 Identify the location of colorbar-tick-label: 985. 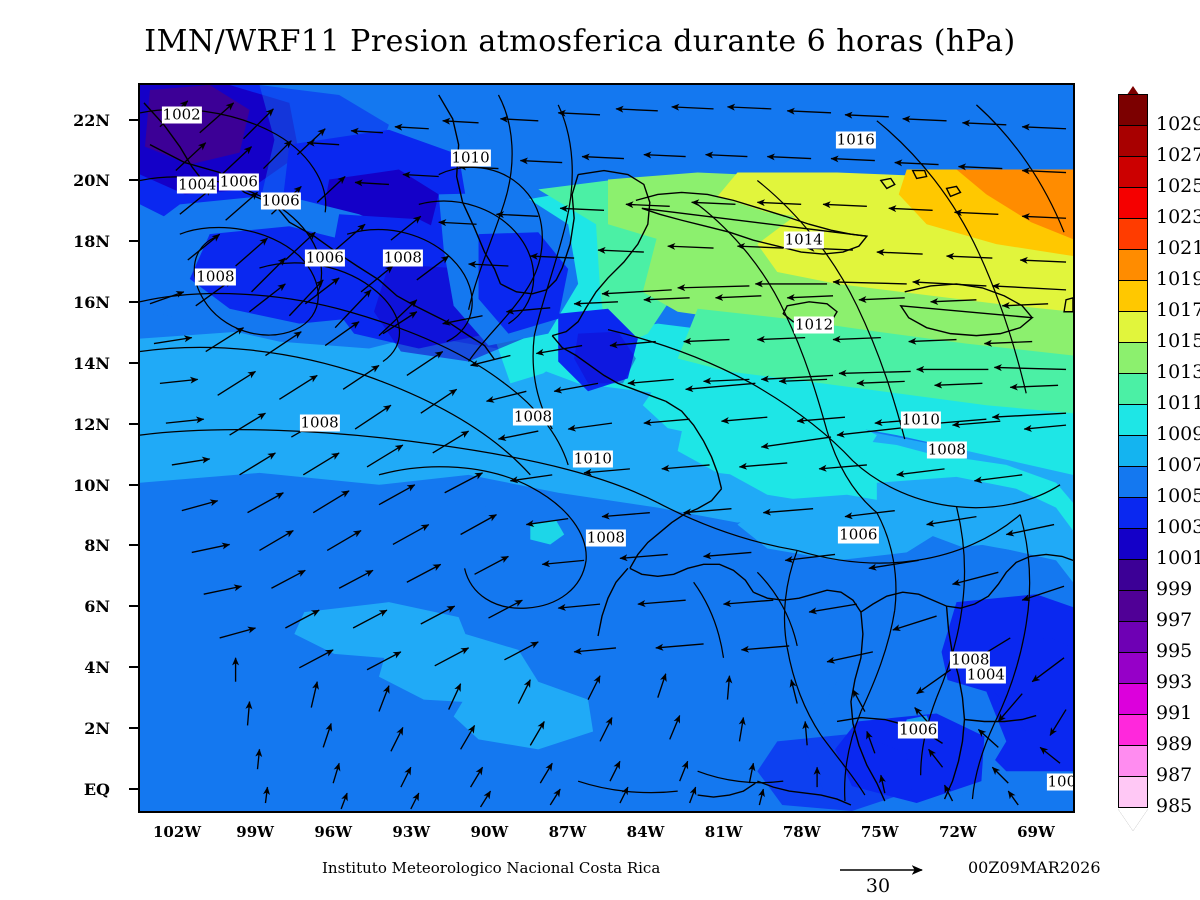
(1174, 806).